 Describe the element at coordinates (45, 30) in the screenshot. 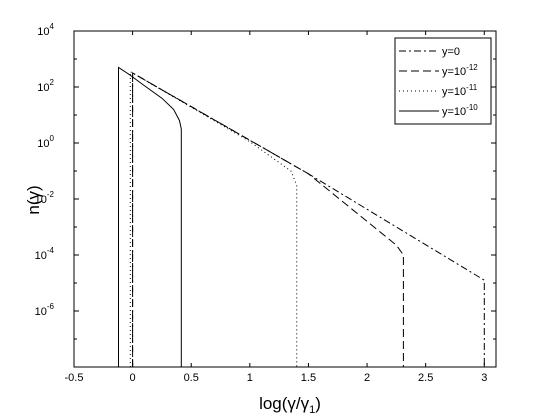

I see `y-tick-label: 10⁴` at that location.